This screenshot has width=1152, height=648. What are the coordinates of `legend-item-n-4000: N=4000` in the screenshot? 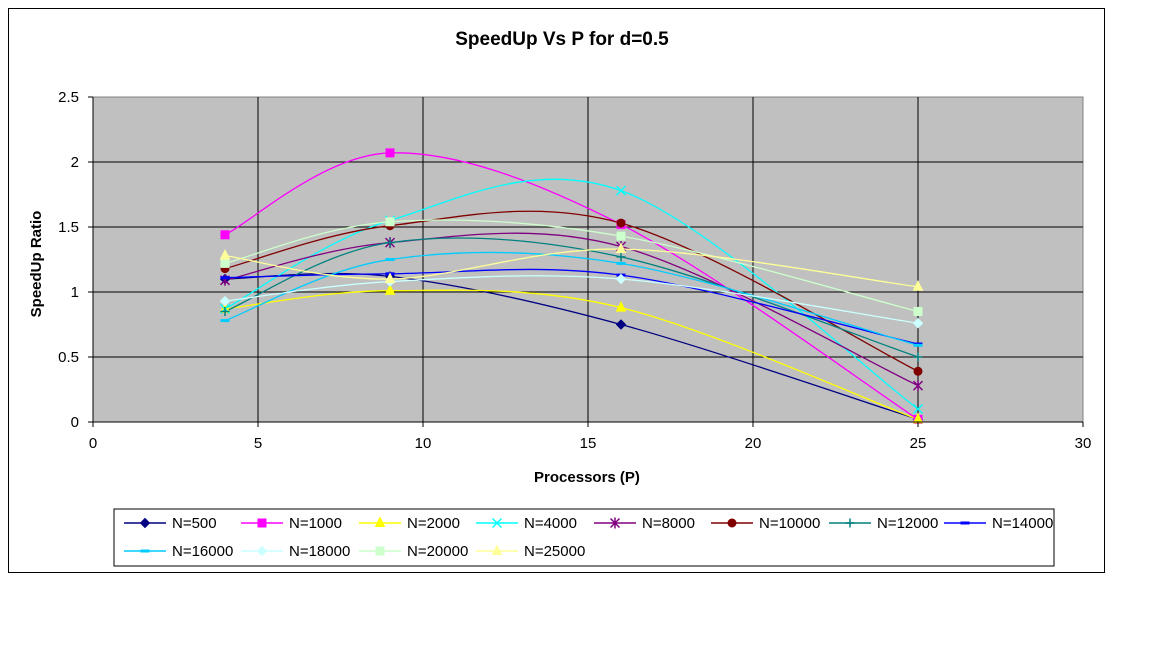 It's located at (526, 523).